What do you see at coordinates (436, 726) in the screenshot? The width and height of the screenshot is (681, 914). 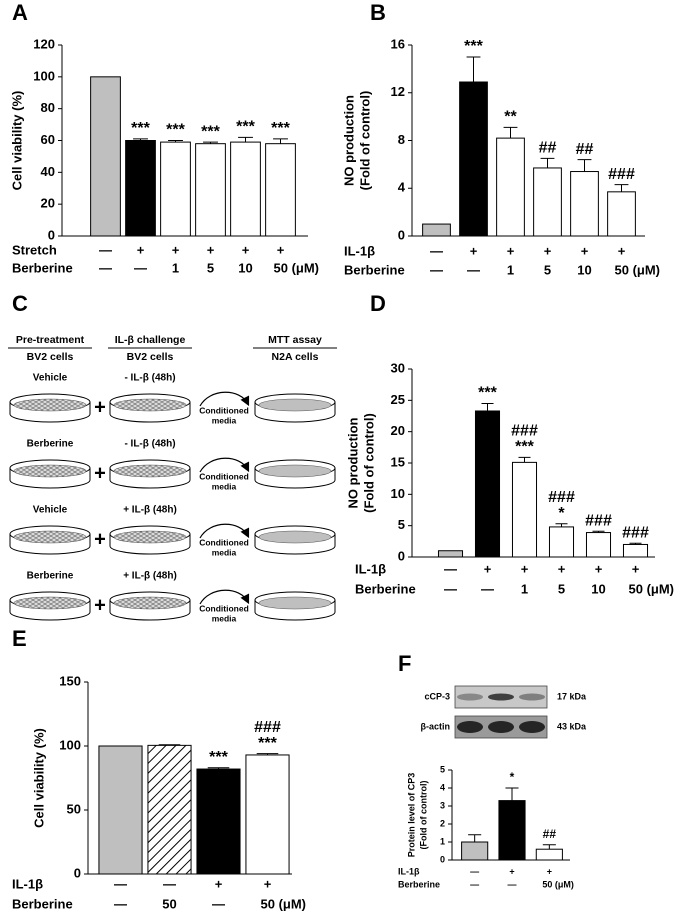 I see `blot-band-label: β-actin` at bounding box center [436, 726].